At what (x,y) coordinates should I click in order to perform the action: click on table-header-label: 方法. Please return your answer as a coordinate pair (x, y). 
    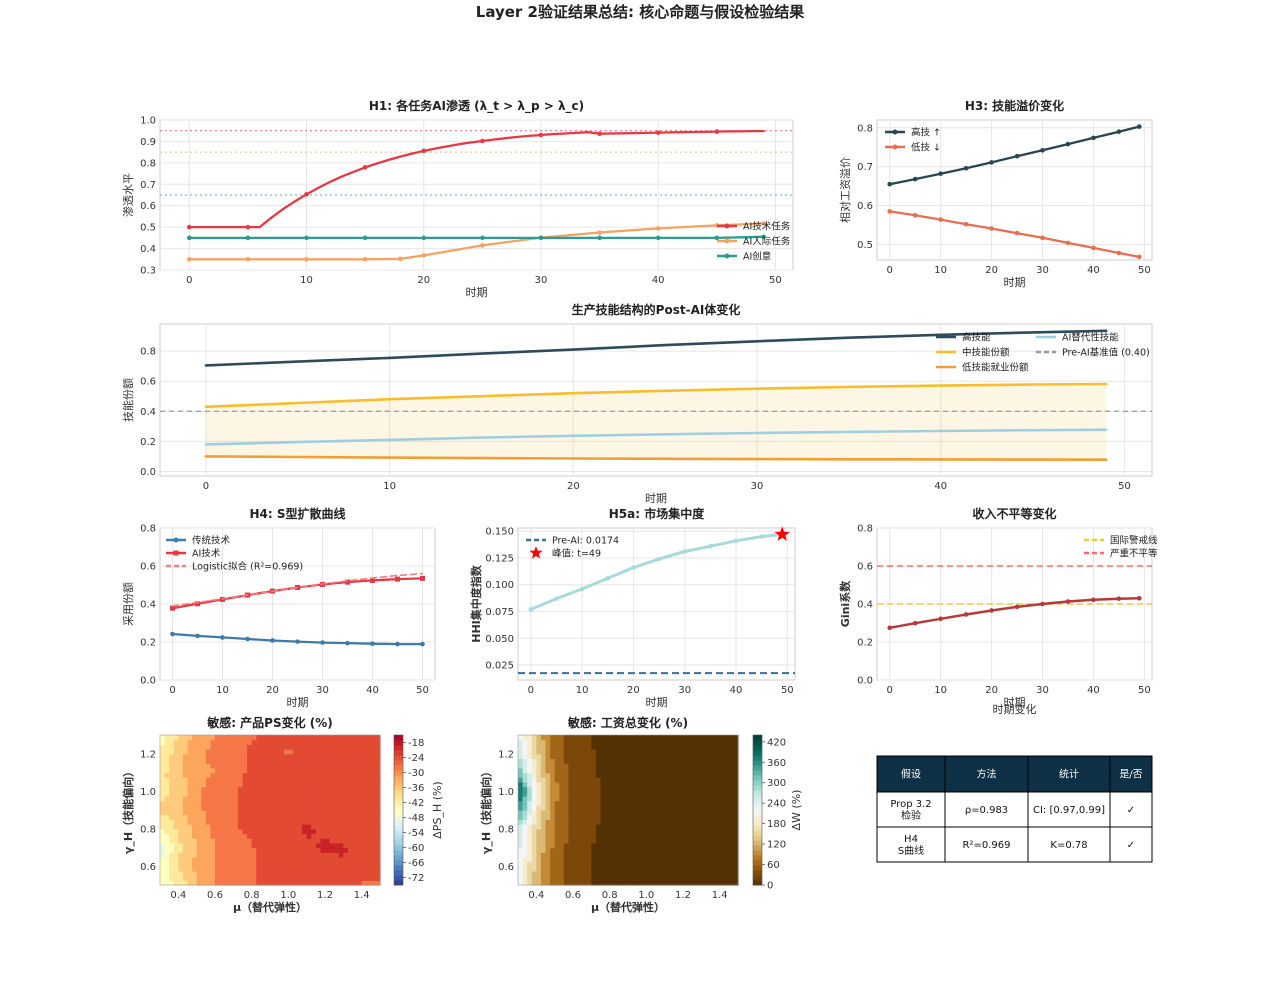
    Looking at the image, I should click on (987, 774).